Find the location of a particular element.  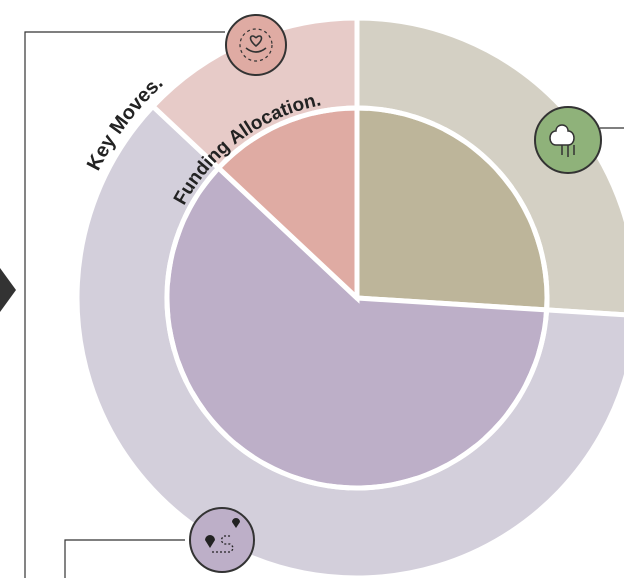

icon-care is located at coordinates (256, 45).